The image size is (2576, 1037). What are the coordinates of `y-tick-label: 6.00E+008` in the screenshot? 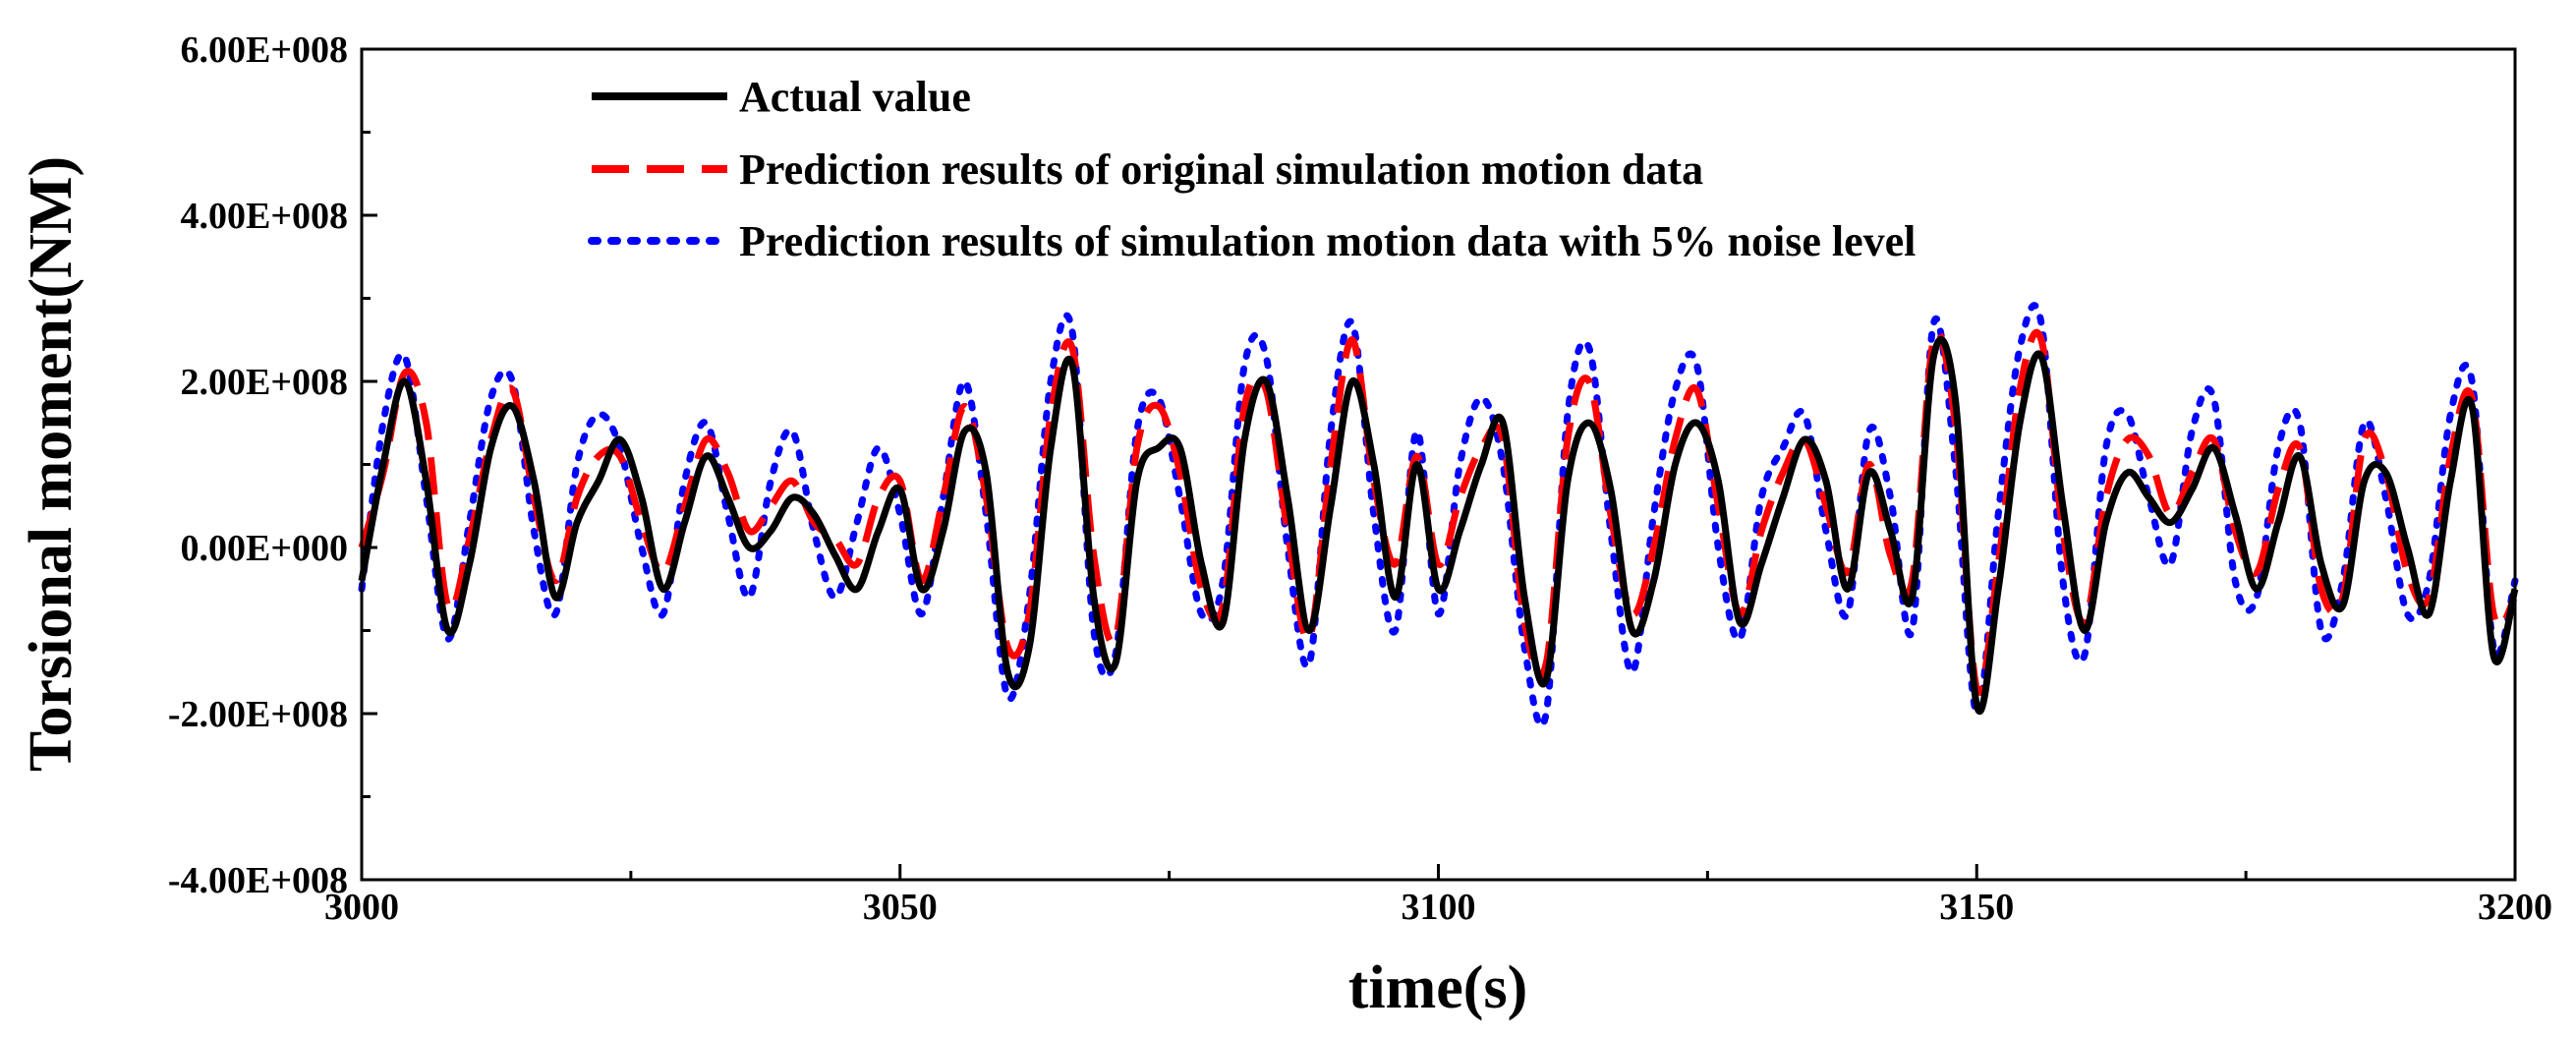 It's located at (265, 50).